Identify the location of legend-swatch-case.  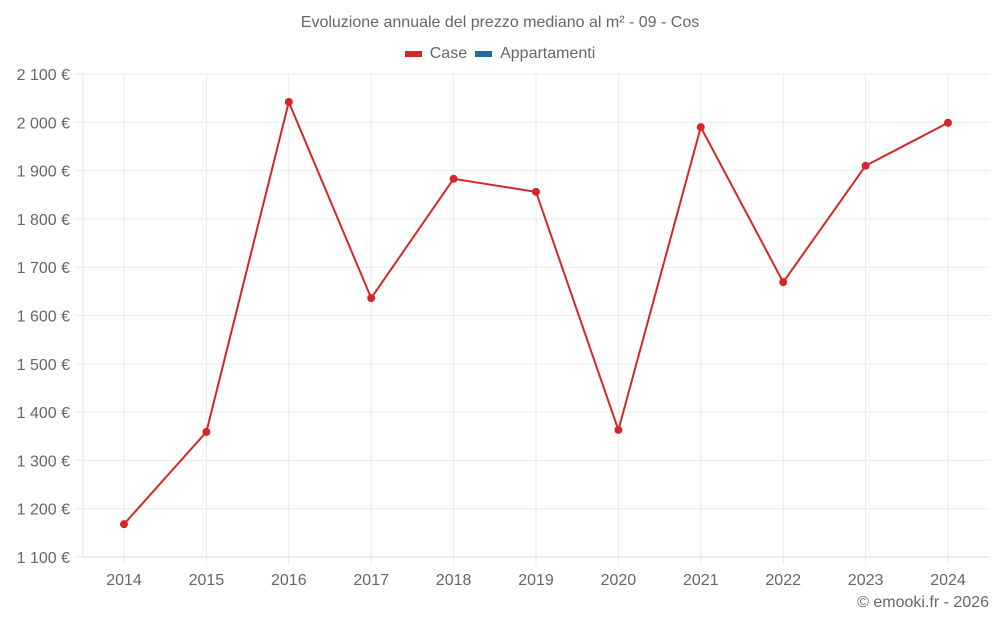
(413, 54).